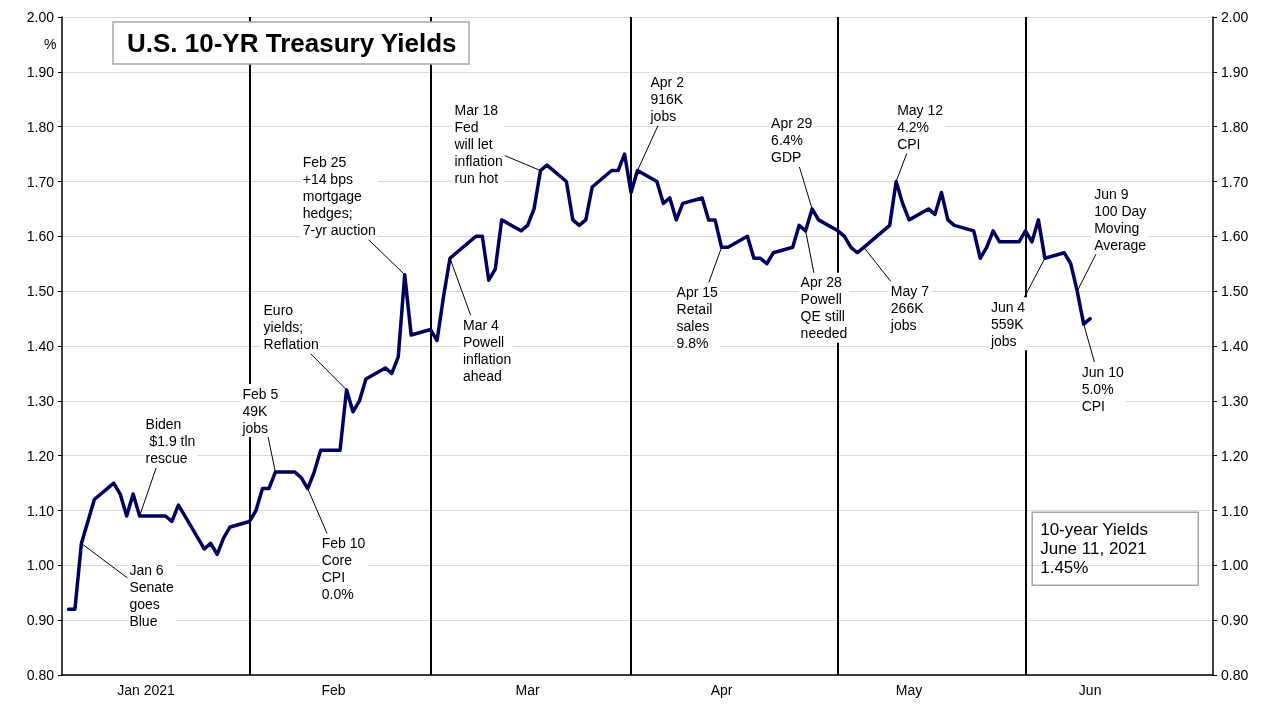 Image resolution: width=1262 pixels, height=705 pixels. Describe the element at coordinates (487, 350) in the screenshot. I see `annotation: Mar 4 Powell inflation ahead` at that location.